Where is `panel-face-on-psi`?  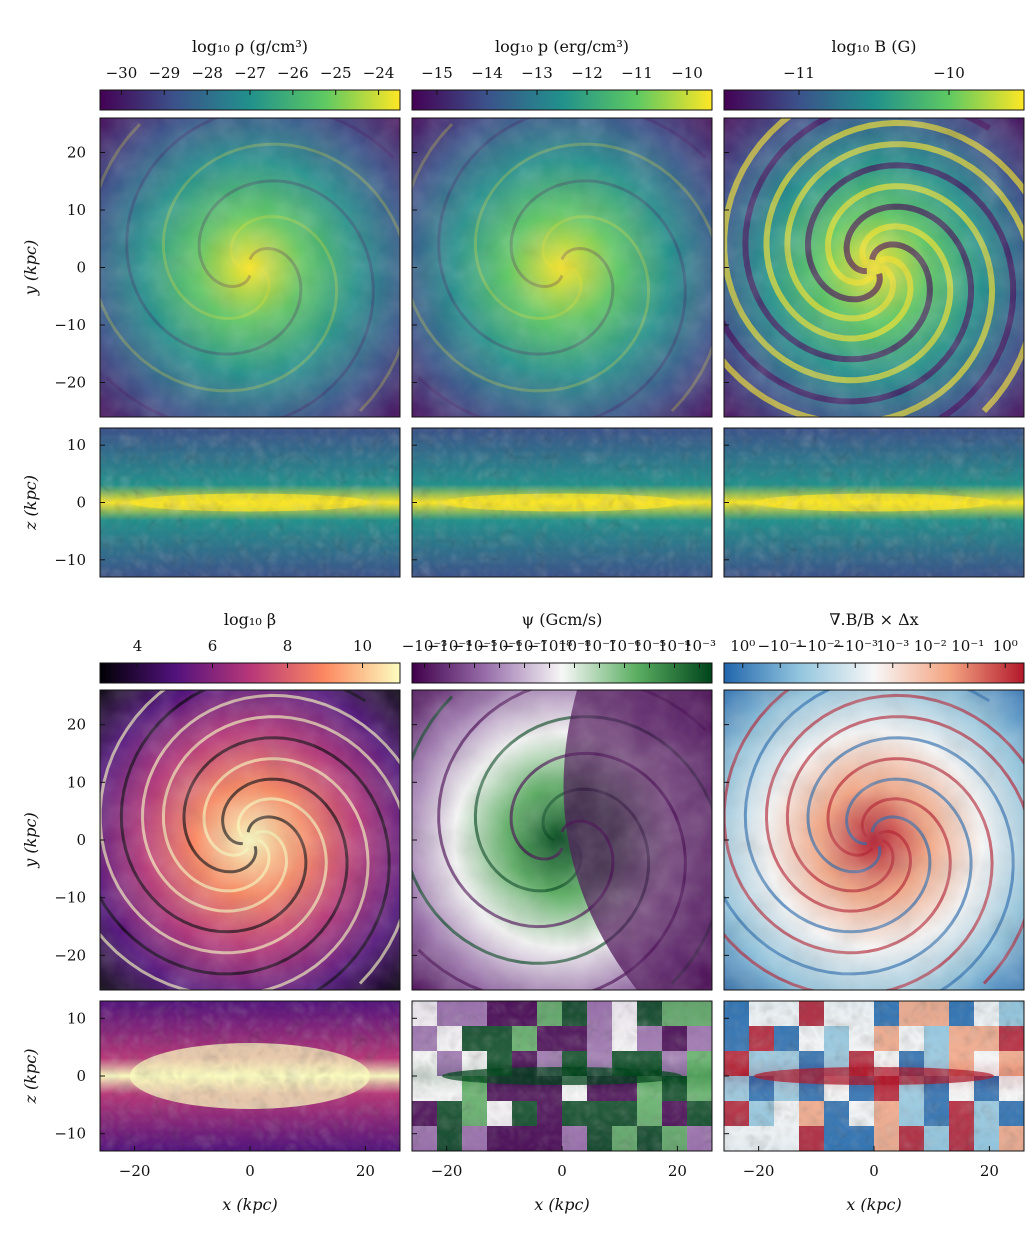 panel-face-on-psi is located at coordinates (562, 840).